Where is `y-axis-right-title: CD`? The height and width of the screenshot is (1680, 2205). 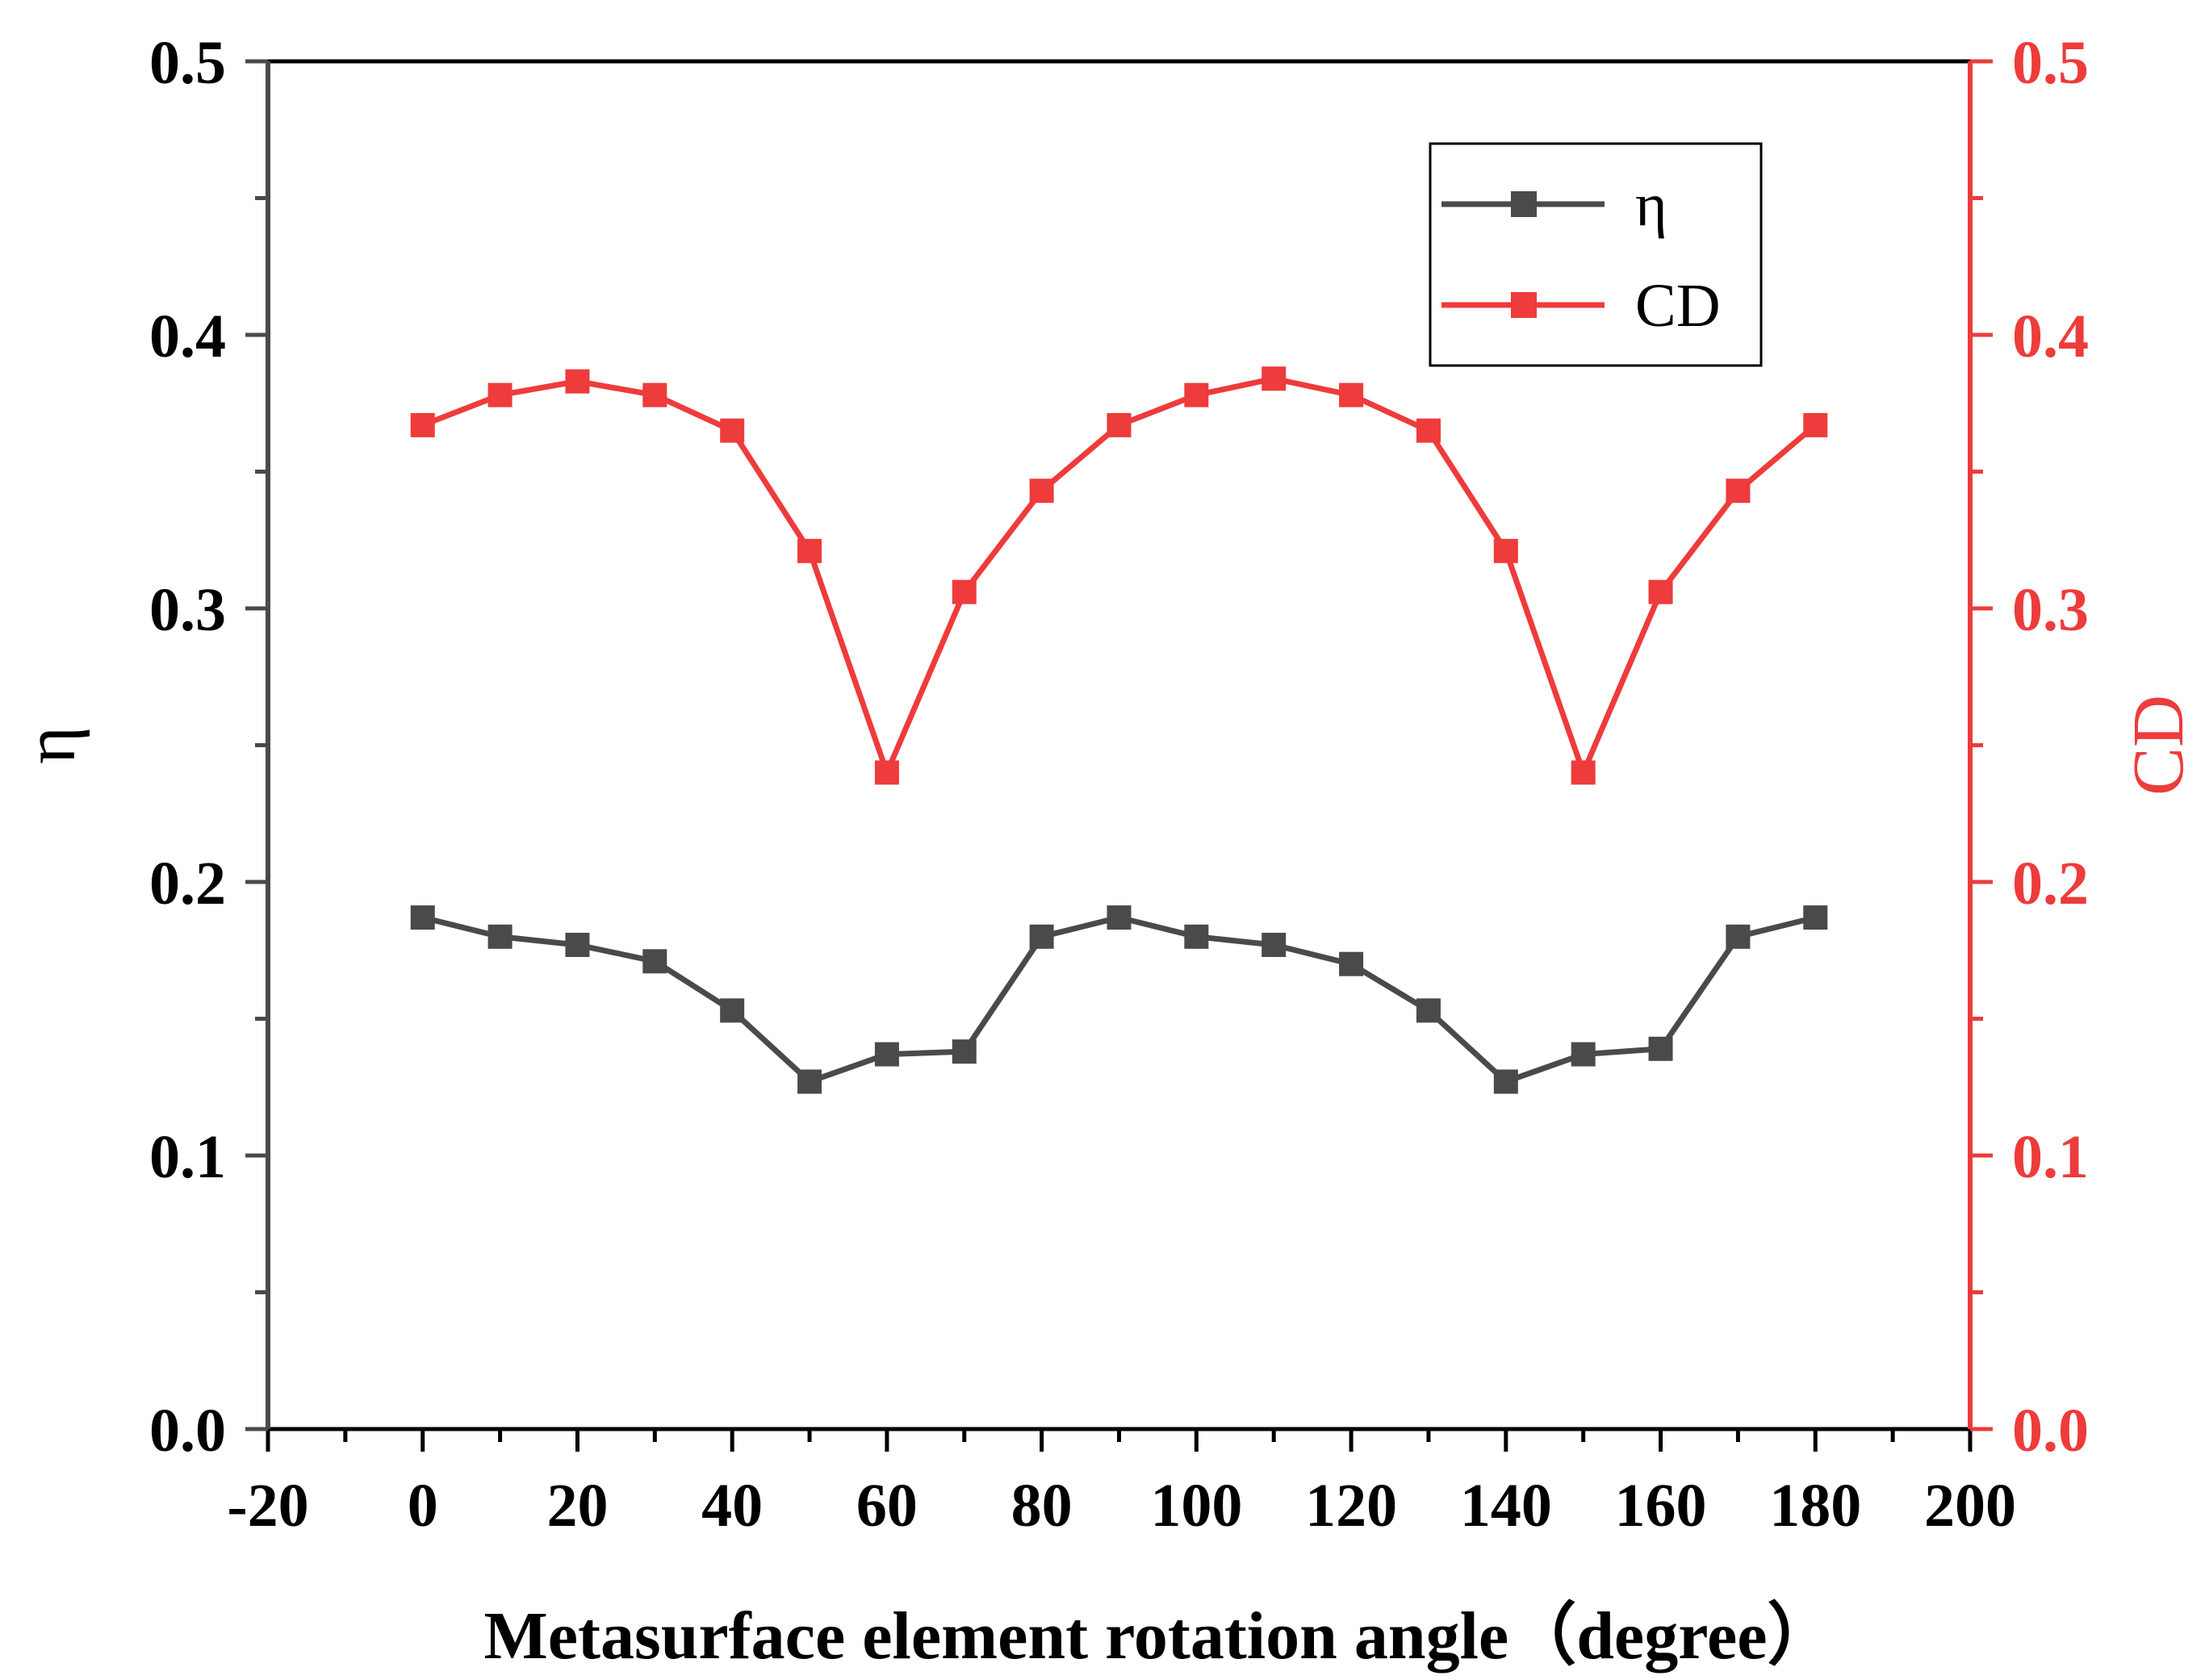 y-axis-right-title: CD is located at coordinates (2159, 746).